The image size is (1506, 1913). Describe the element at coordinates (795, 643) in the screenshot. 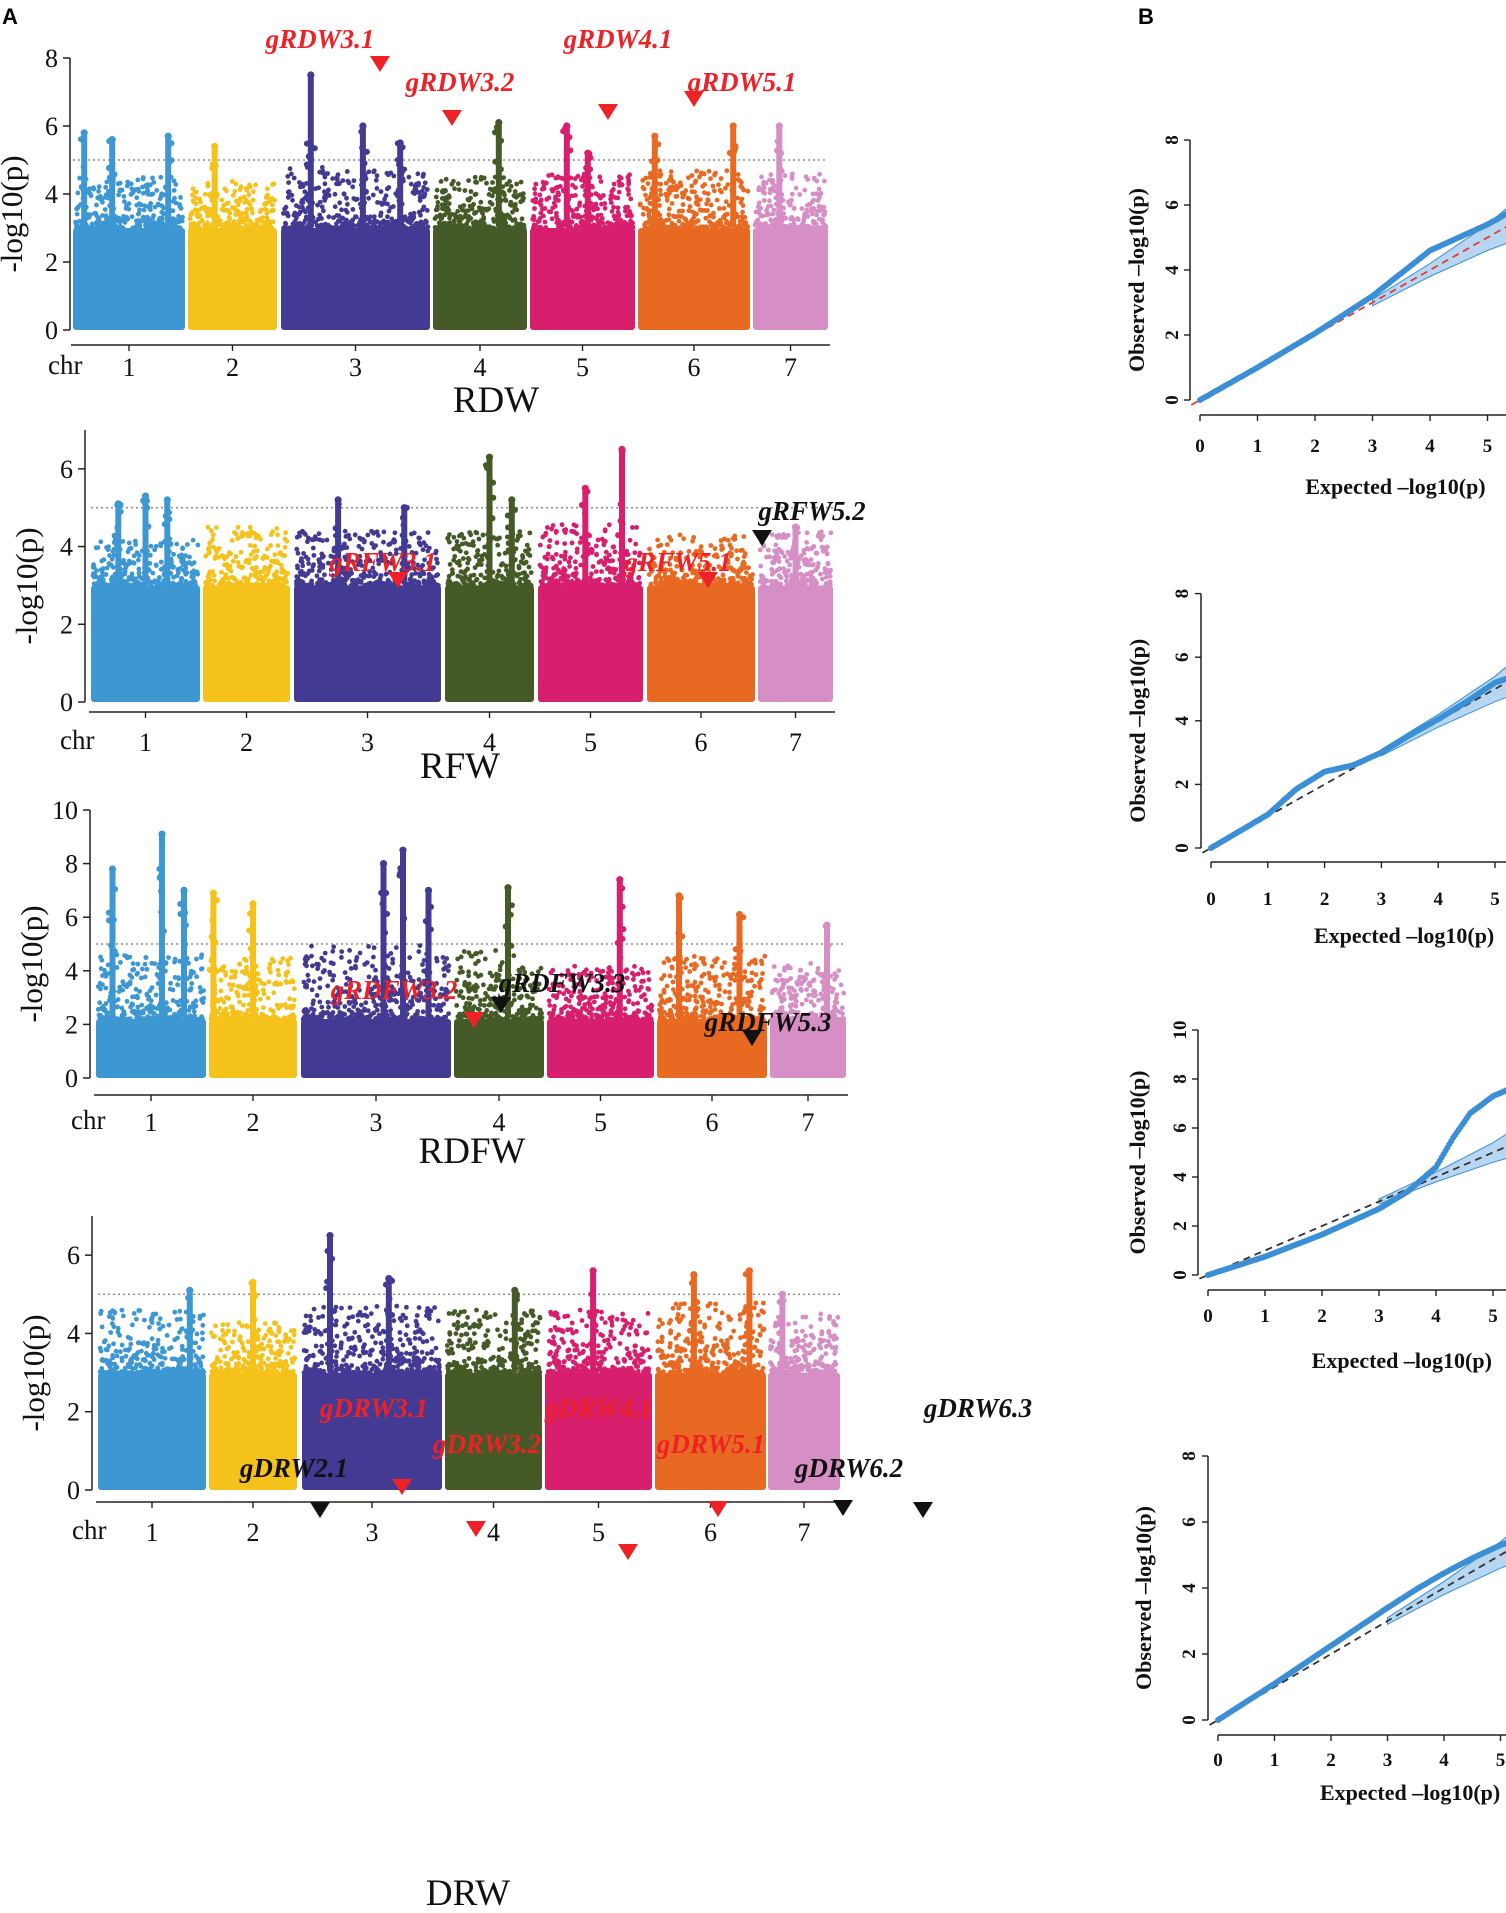

I see `chromosome-7-base` at that location.